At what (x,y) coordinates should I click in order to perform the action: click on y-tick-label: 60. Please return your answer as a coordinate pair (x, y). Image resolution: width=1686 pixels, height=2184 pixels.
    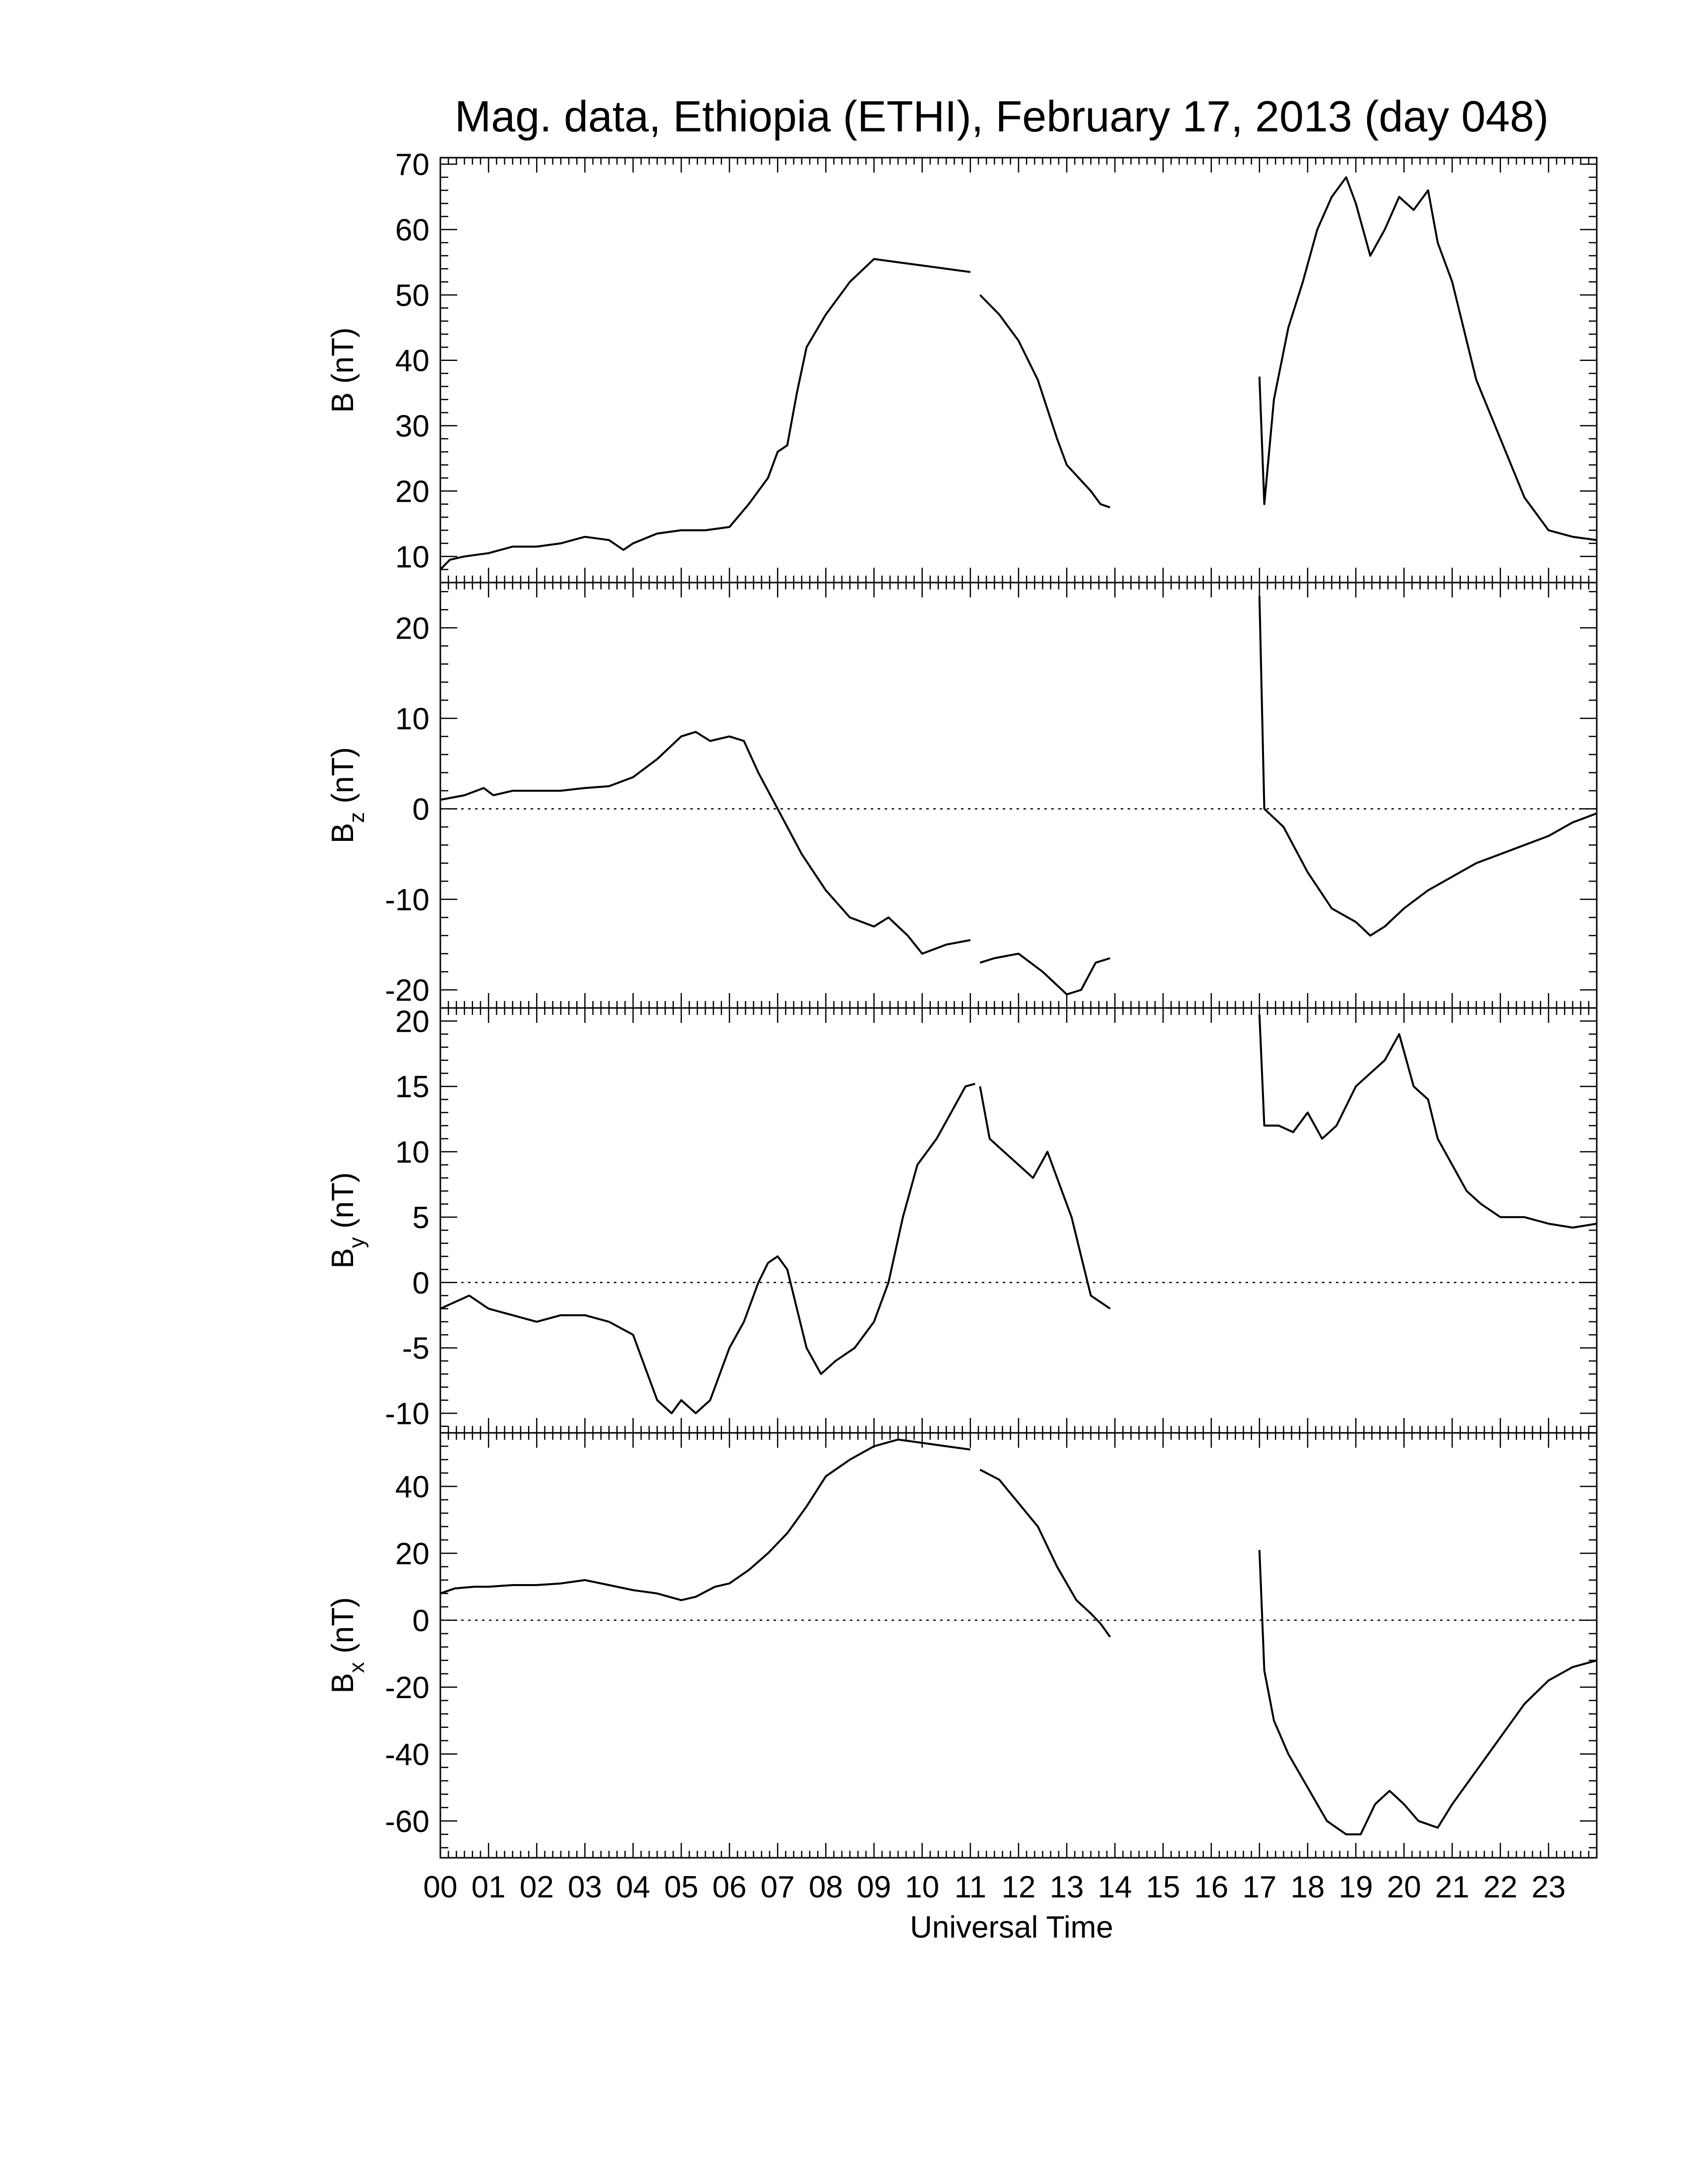
    Looking at the image, I should click on (412, 230).